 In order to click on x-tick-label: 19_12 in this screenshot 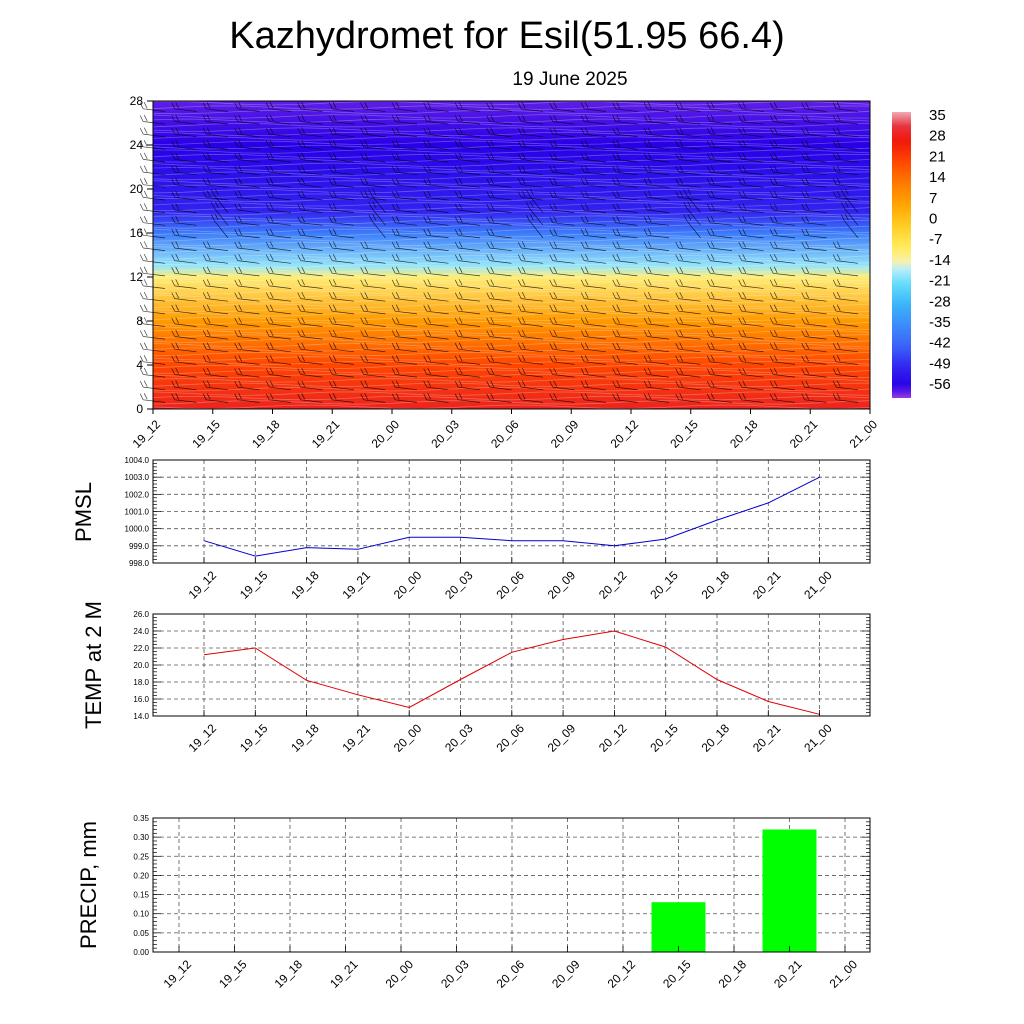, I will do `click(147, 434)`.